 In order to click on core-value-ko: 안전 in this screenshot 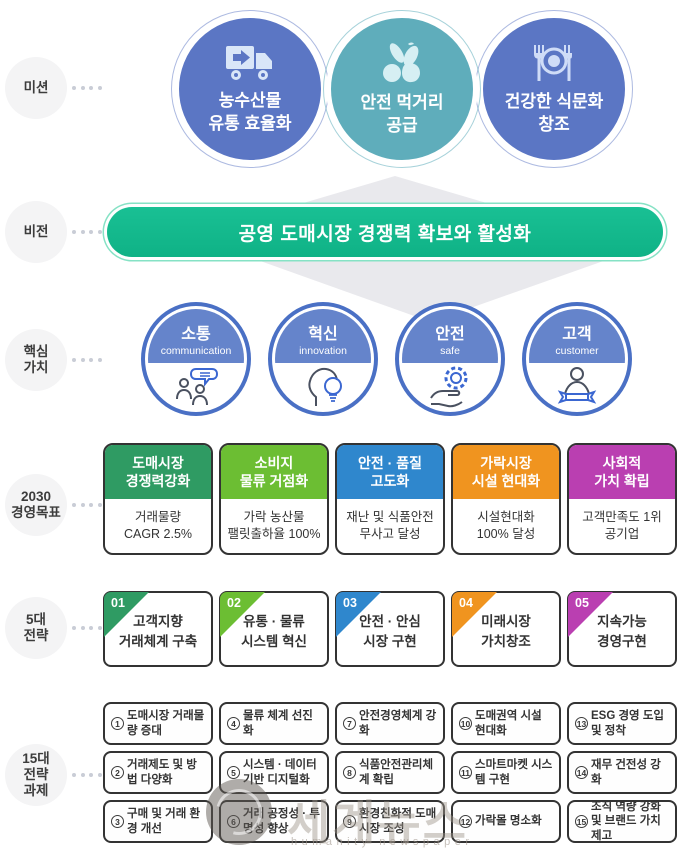, I will do `click(450, 334)`.